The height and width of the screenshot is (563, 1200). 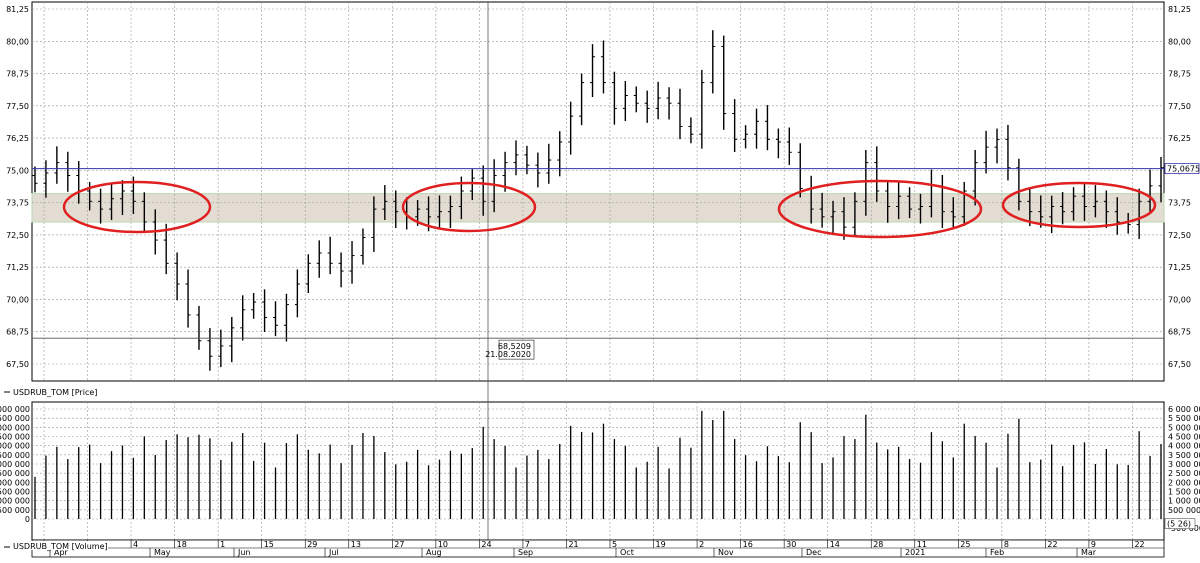 I want to click on day-tick-label: 28, so click(x=878, y=544).